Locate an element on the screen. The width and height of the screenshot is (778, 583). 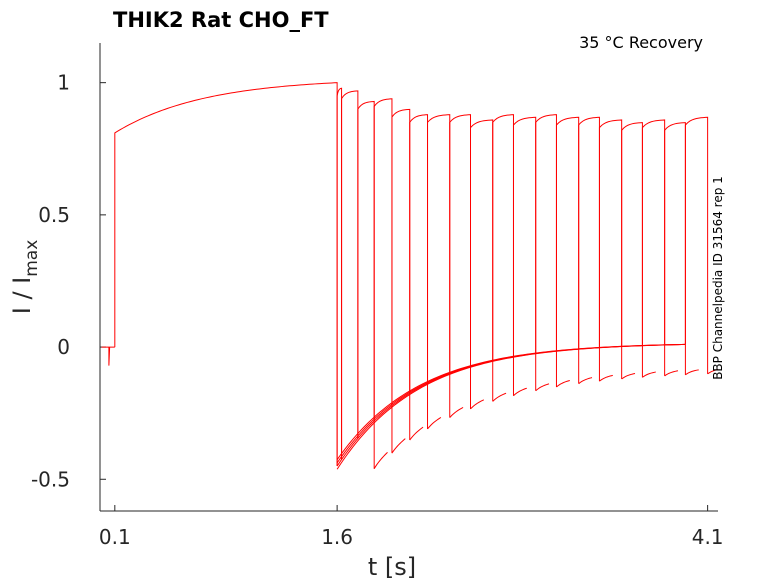
y-ticks: 1 0.5 0 -0.5 is located at coordinates (68, 281).